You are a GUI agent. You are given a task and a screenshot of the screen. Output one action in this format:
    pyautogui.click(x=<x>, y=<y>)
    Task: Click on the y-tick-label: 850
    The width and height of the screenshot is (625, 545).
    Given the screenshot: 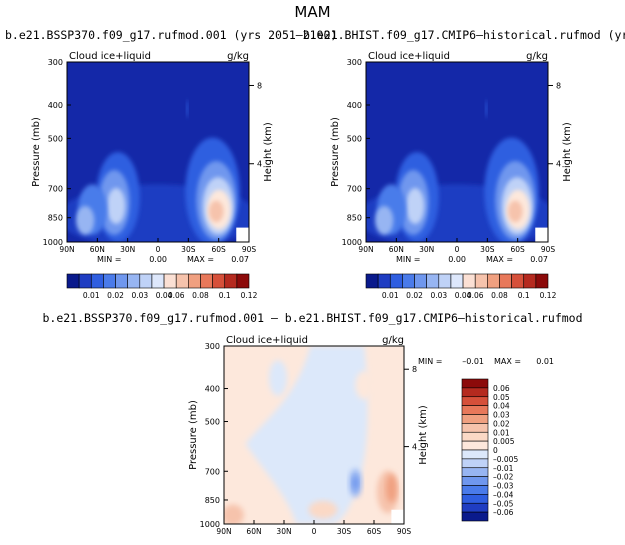 What is the action you would take?
    pyautogui.click(x=55, y=218)
    